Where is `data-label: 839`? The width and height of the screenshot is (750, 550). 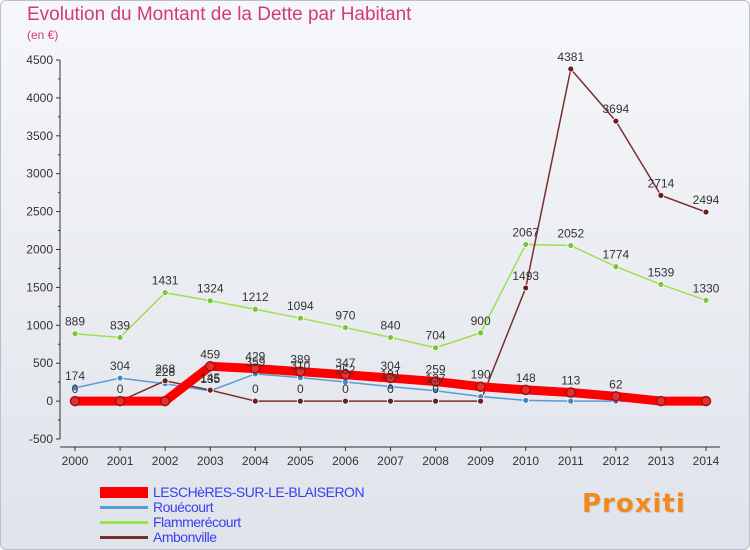
data-label: 839 is located at coordinates (120, 326).